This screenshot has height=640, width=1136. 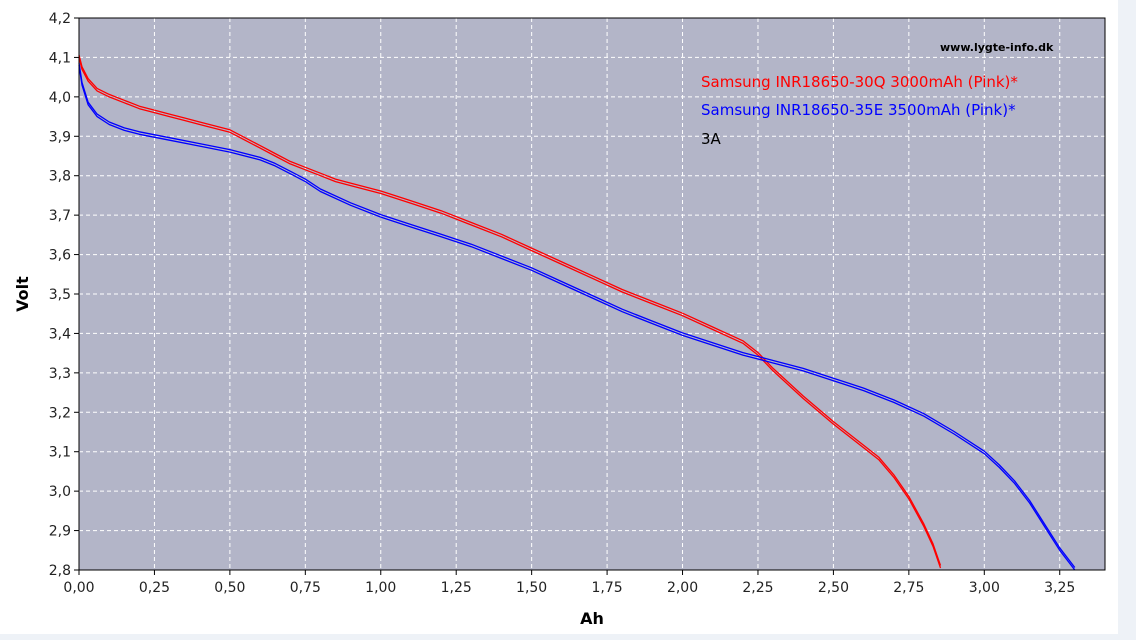 What do you see at coordinates (229, 588) in the screenshot?
I see `x-tick-label: 0,50` at bounding box center [229, 588].